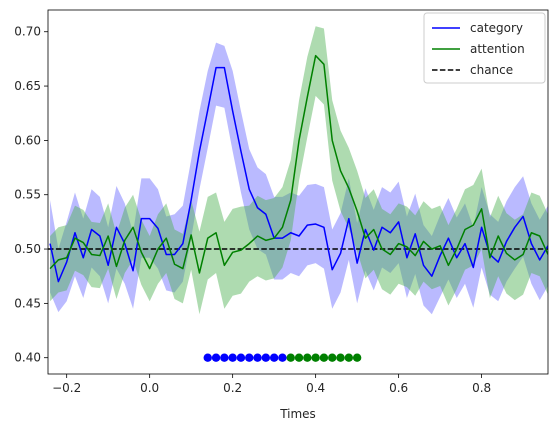  I want to click on x-tick-label: 0.4, so click(315, 388).